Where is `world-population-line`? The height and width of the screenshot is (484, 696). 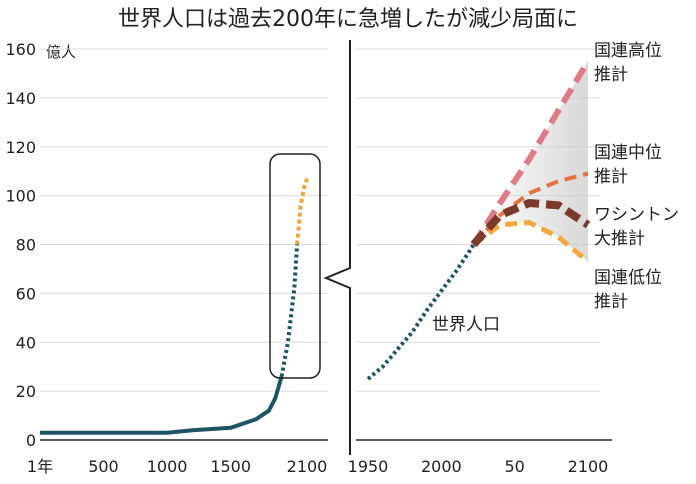
world-population-line is located at coordinates (421, 312).